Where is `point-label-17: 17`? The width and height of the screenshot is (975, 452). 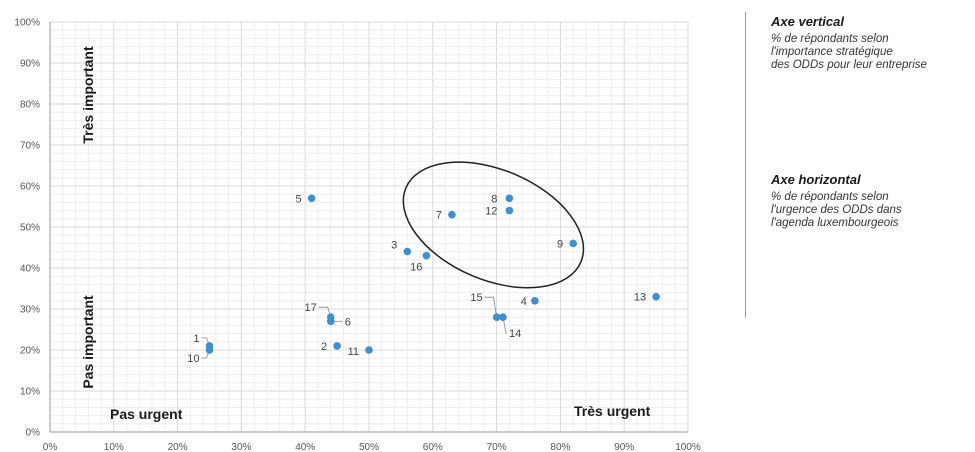 point-label-17: 17 is located at coordinates (310, 308).